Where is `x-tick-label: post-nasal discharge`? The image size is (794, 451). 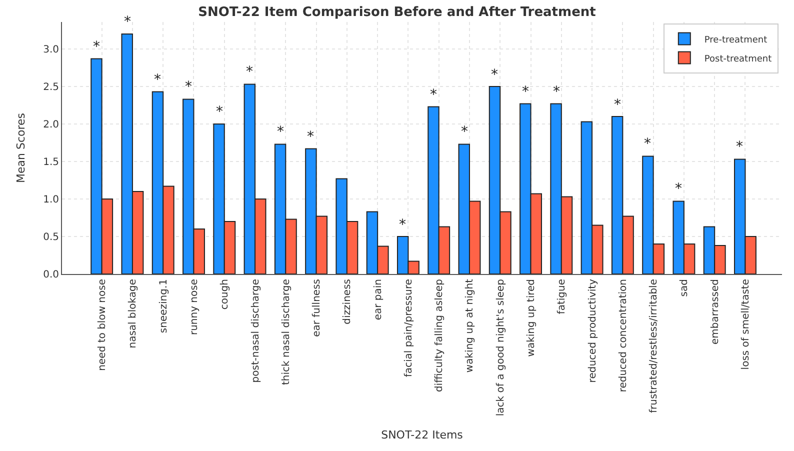
x-tick-label: post-nasal discharge is located at coordinates (256, 331).